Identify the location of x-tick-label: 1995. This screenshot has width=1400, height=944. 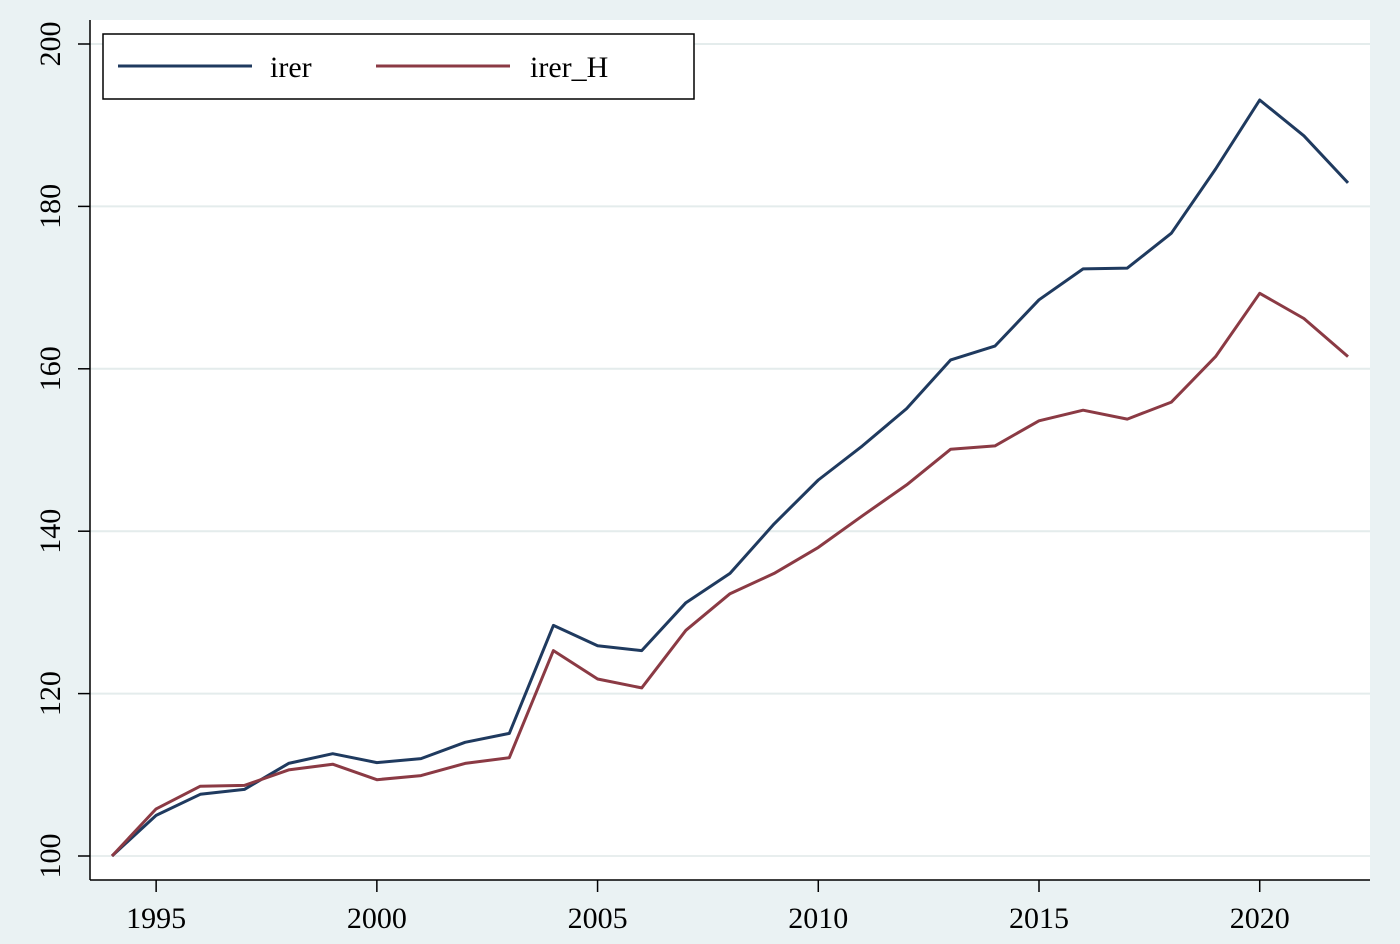
(156, 918).